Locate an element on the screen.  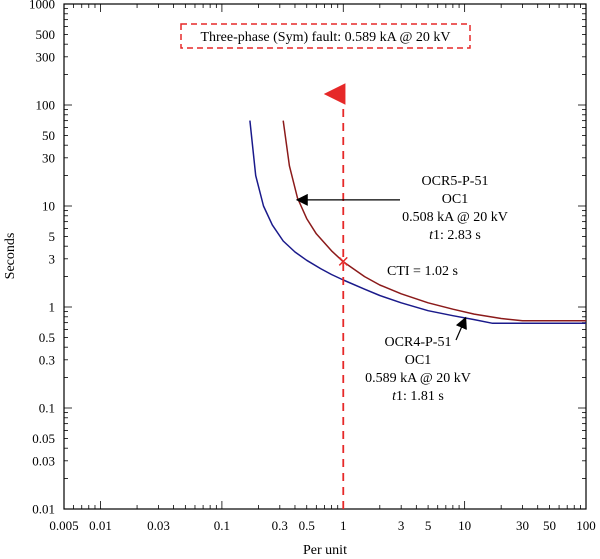
y-tick-label: 100 is located at coordinates (46, 105).